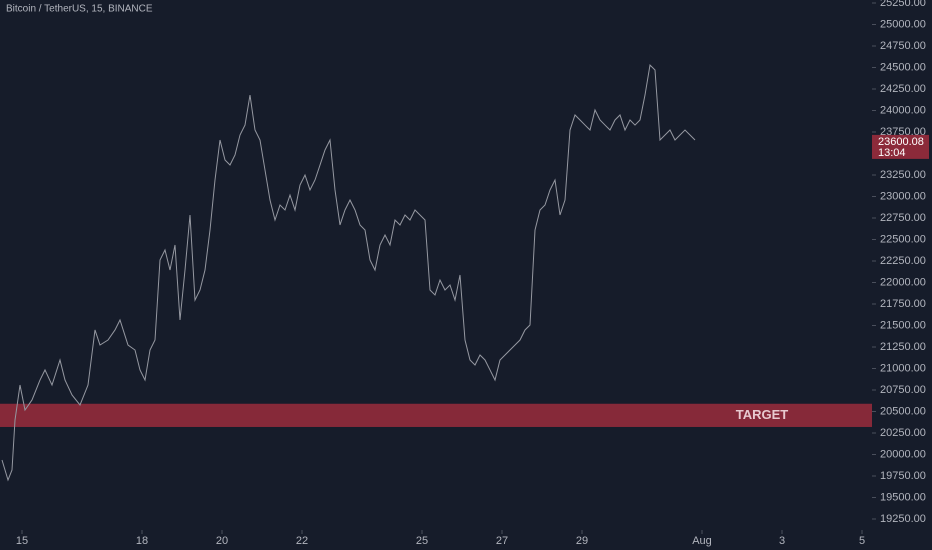  Describe the element at coordinates (582, 541) in the screenshot. I see `x-tick-label: 29` at that location.